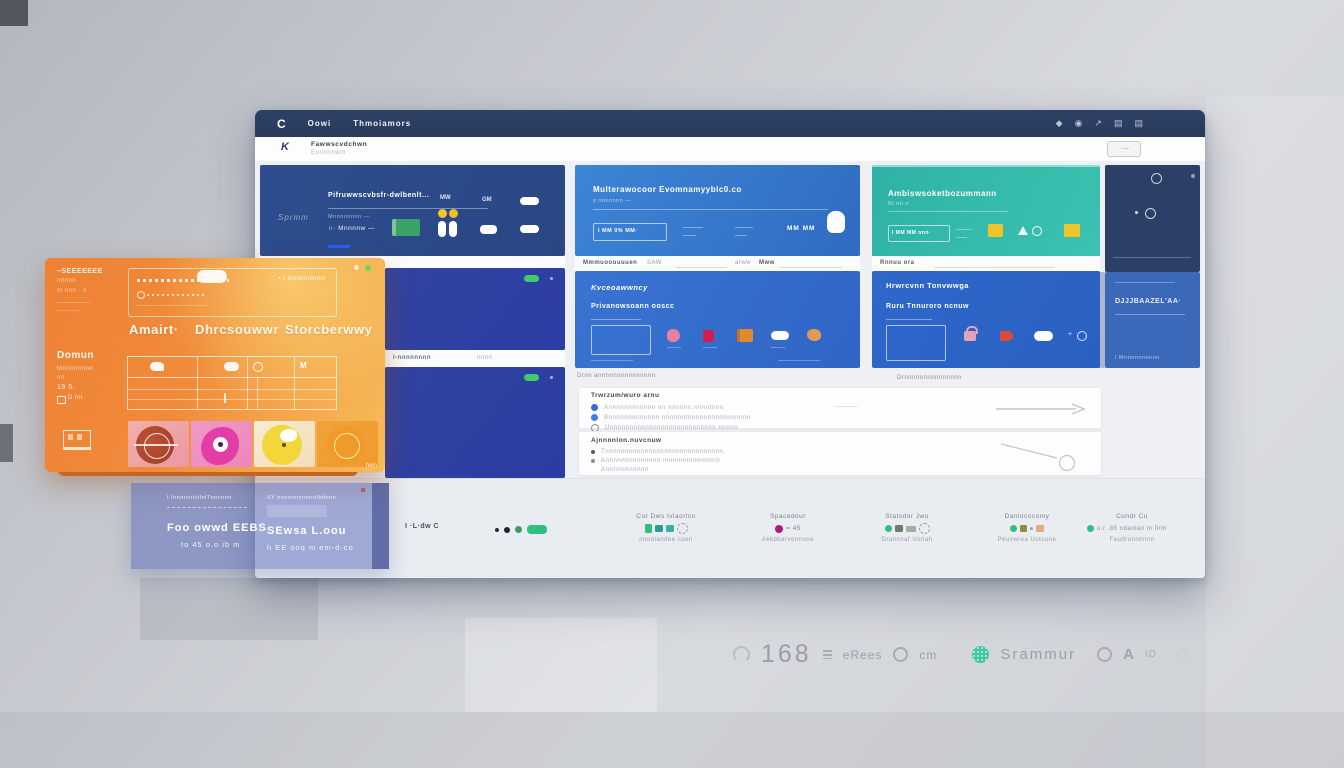 This screenshot has width=1344, height=768. Describe the element at coordinates (154, 329) in the screenshot. I see `orange-col-header-1: Amairt·` at that location.